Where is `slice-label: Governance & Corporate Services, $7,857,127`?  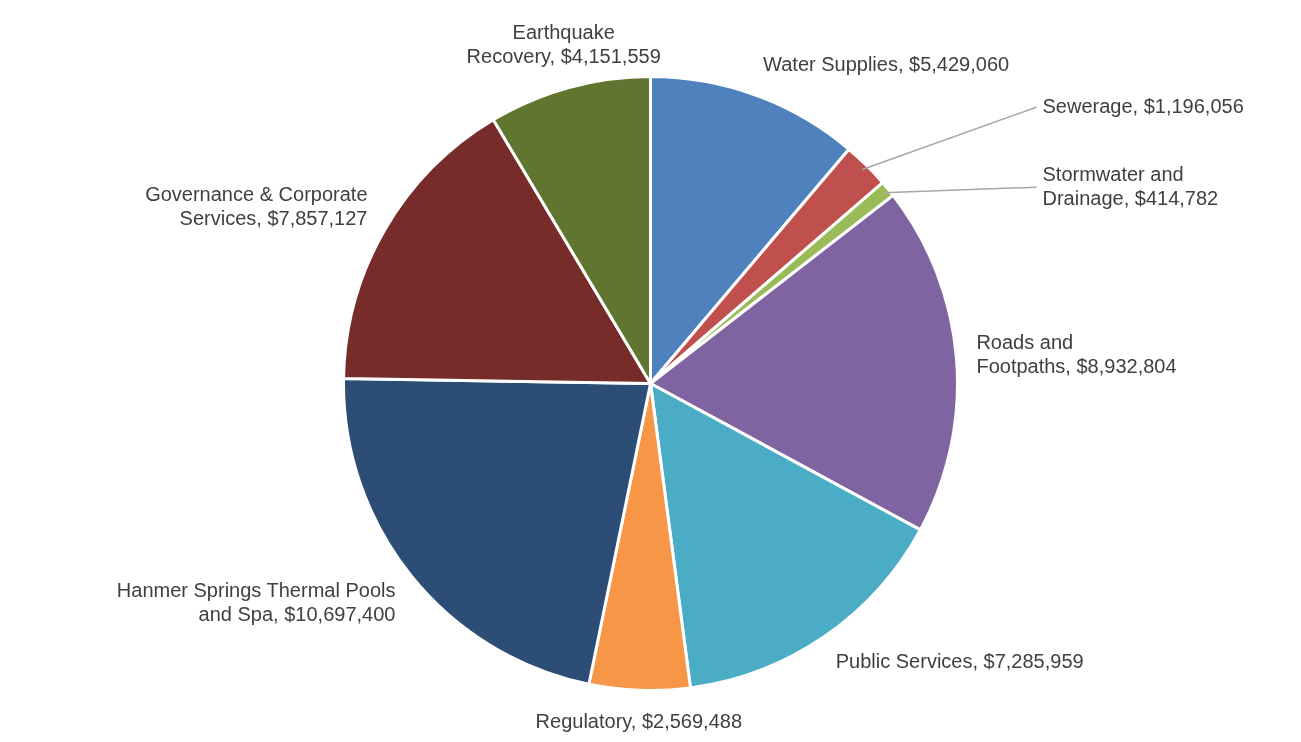 slice-label: Governance & Corporate Services, $7,857,127 is located at coordinates (256, 206).